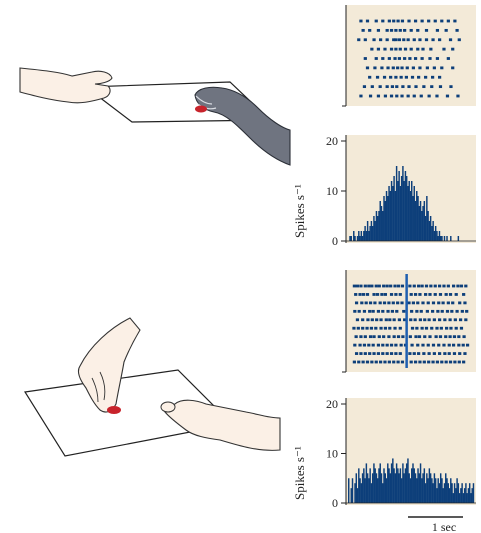  I want to click on human-thumb, so click(168, 407).